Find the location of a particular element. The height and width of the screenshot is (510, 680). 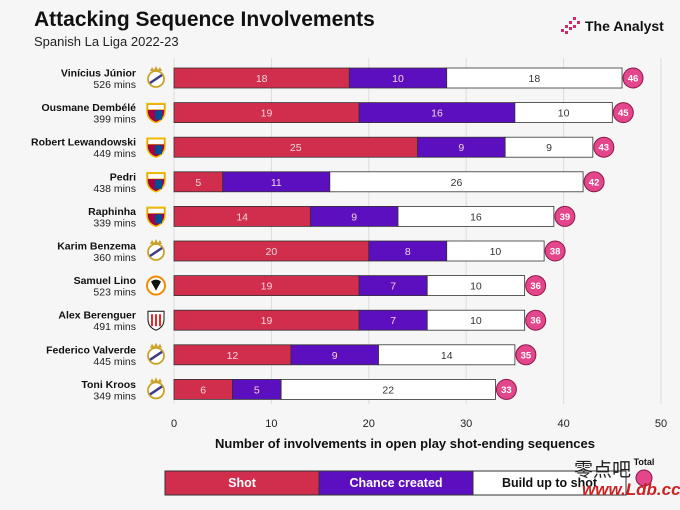

player-minutes: 399 mins is located at coordinates (114, 120).